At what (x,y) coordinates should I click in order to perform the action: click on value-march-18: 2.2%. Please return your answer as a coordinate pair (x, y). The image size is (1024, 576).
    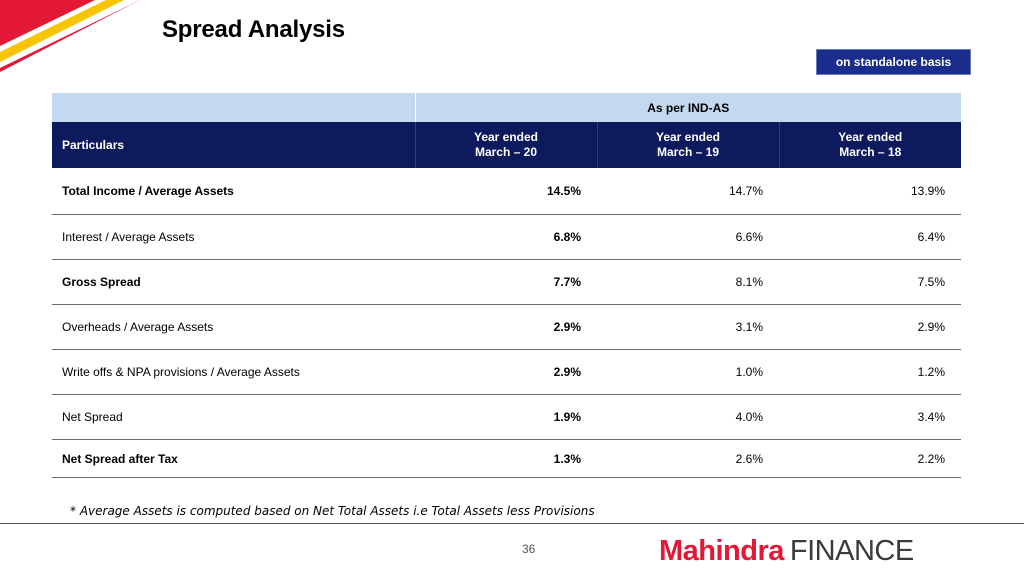
    Looking at the image, I should click on (870, 458).